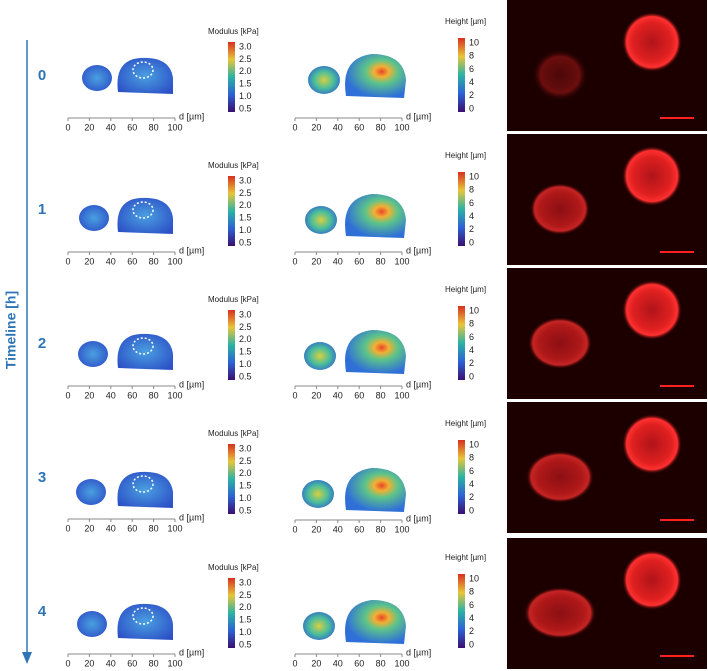  Describe the element at coordinates (245, 71) in the screenshot. I see `colorbar-tick: 2.0` at that location.